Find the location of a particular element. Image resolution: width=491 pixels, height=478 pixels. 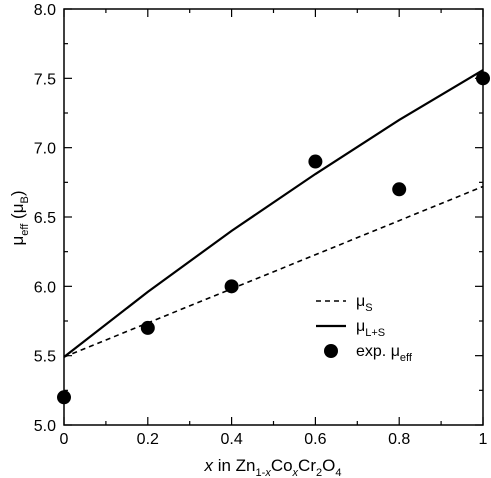

x-tick-label: 1 is located at coordinates (483, 439).